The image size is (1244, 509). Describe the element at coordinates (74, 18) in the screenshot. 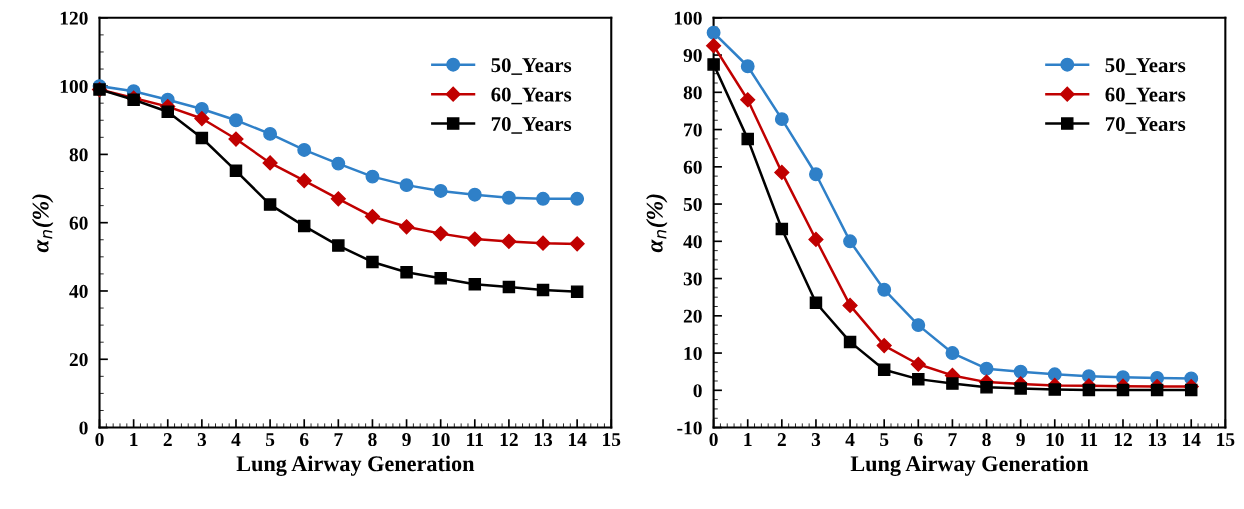

I see `y-tick-label: 120` at that location.